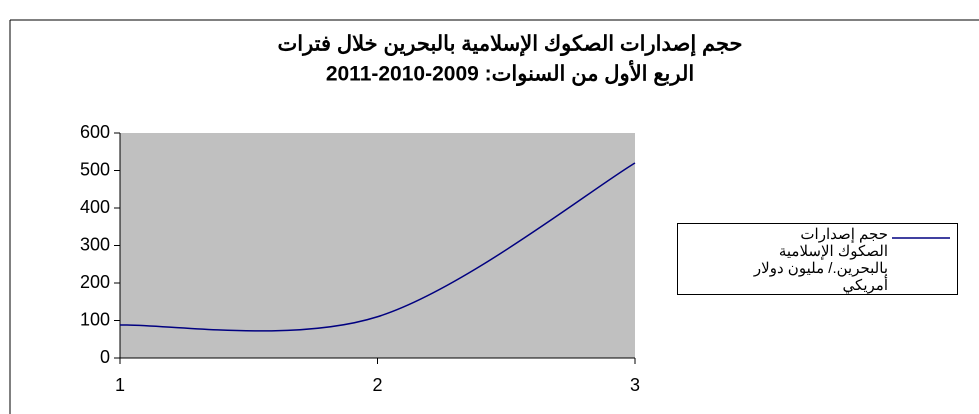 This screenshot has height=414, width=979. I want to click on y-tick-label: 500, so click(95, 169).